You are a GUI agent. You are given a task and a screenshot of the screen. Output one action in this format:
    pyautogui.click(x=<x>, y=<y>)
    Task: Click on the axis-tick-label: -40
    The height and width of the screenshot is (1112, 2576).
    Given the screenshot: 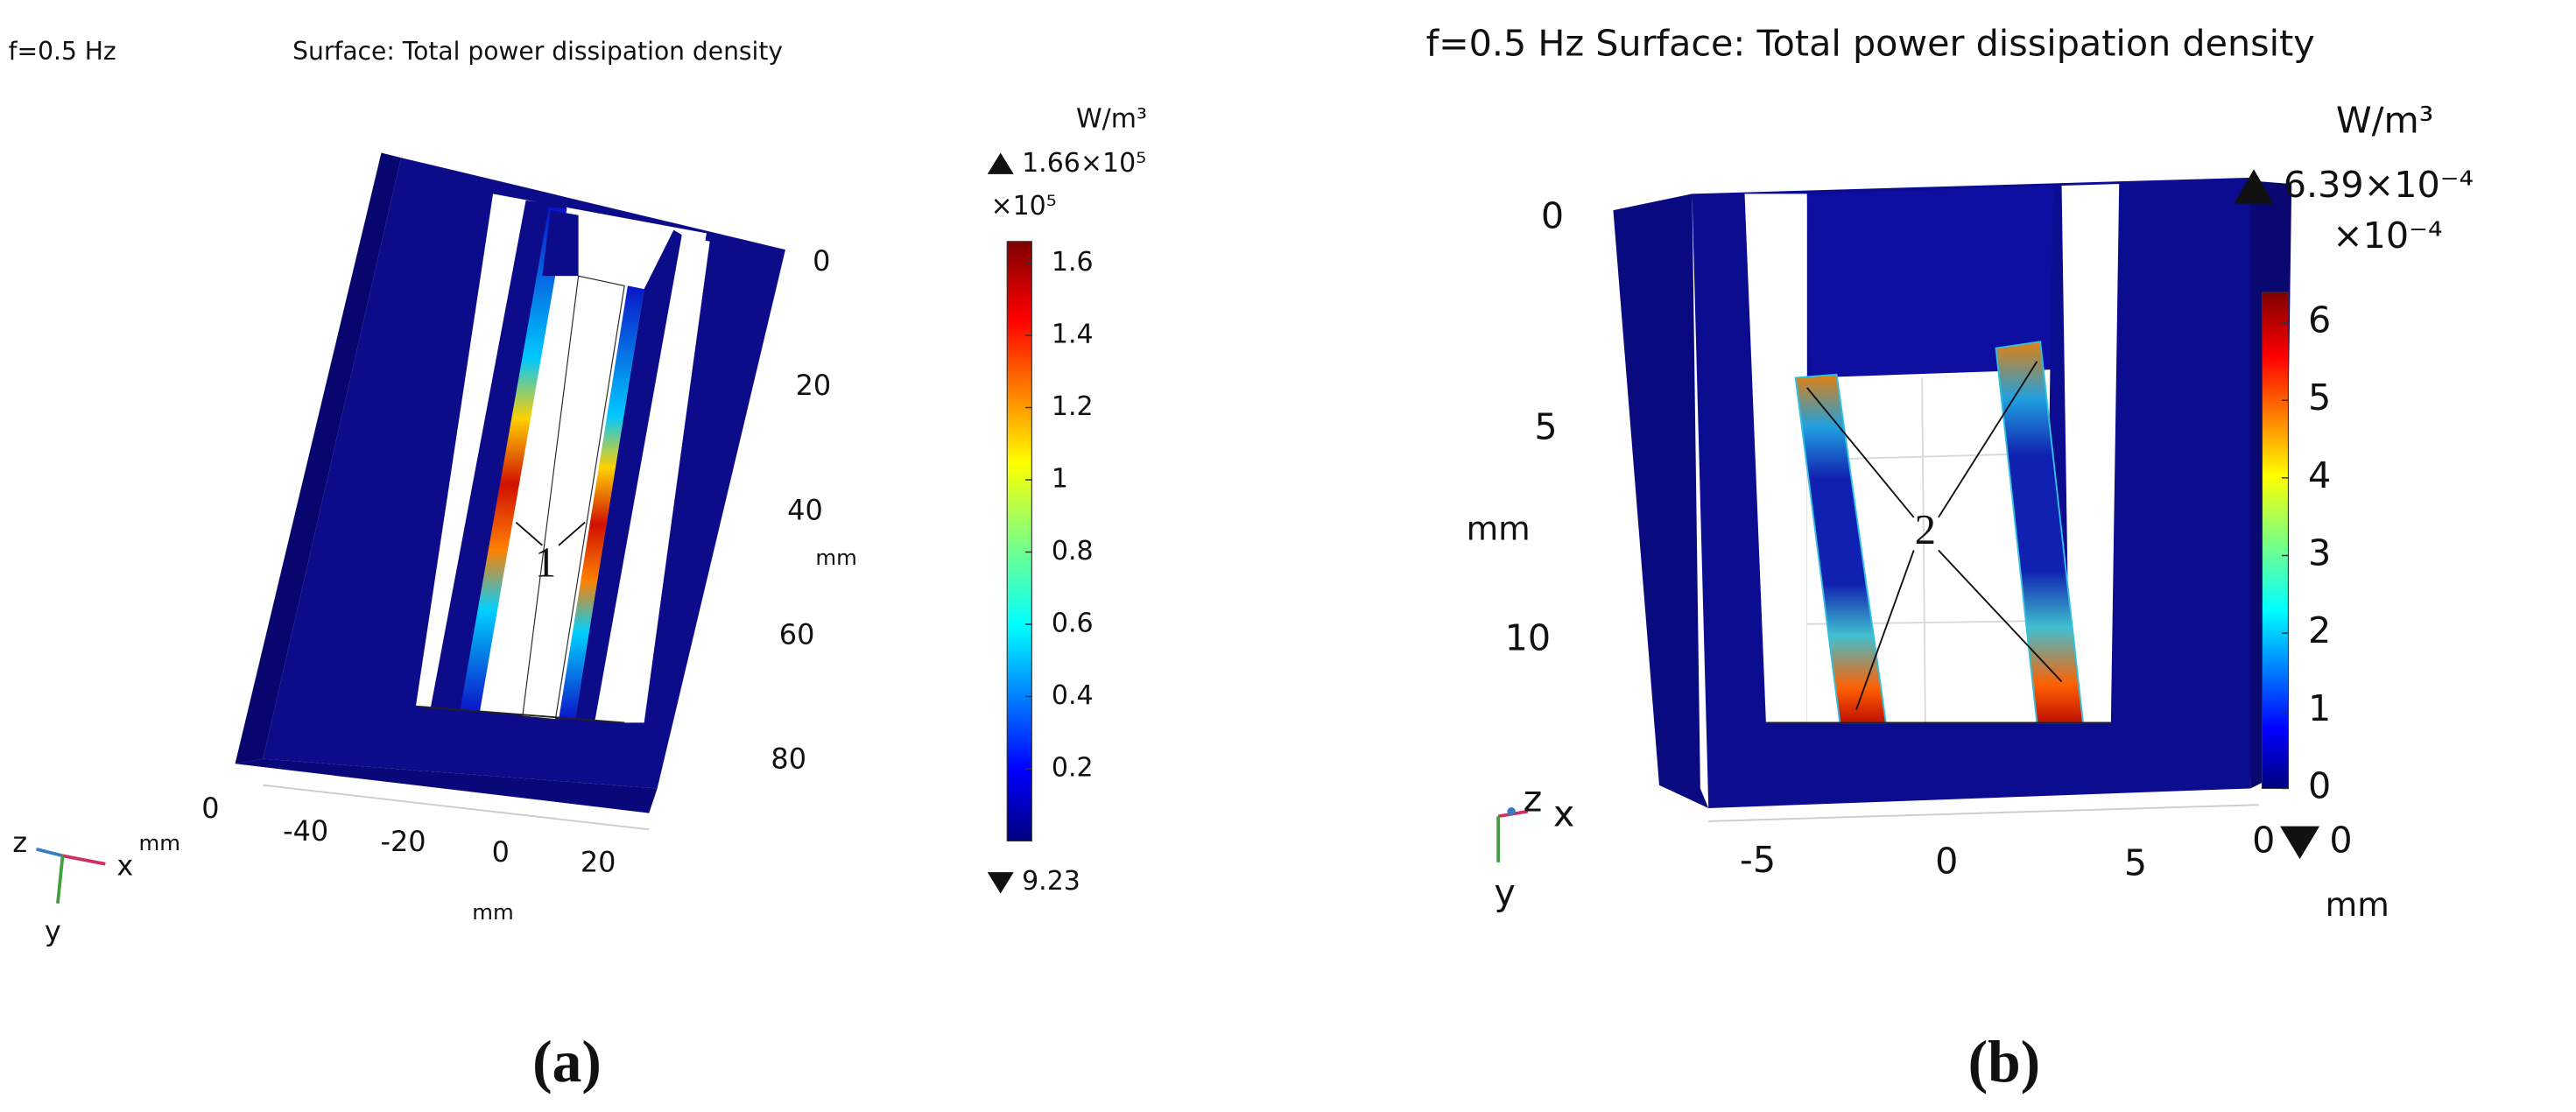 What is the action you would take?
    pyautogui.click(x=305, y=831)
    